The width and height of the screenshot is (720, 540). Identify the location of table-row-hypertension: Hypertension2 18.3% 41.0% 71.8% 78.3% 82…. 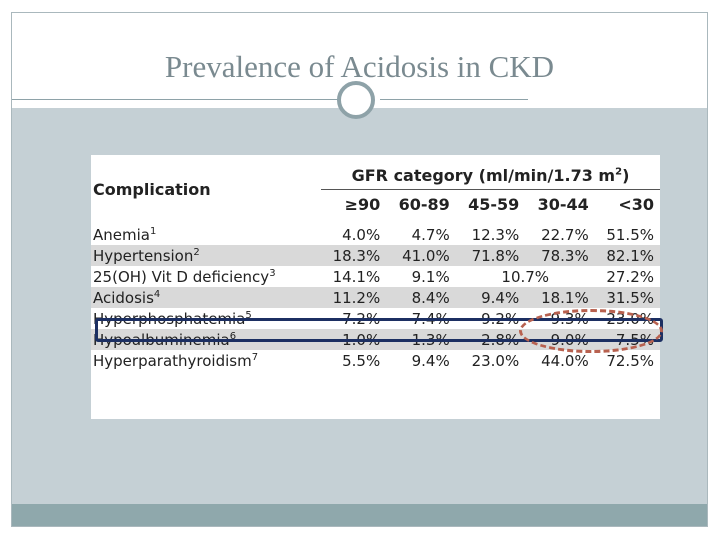
(375, 255).